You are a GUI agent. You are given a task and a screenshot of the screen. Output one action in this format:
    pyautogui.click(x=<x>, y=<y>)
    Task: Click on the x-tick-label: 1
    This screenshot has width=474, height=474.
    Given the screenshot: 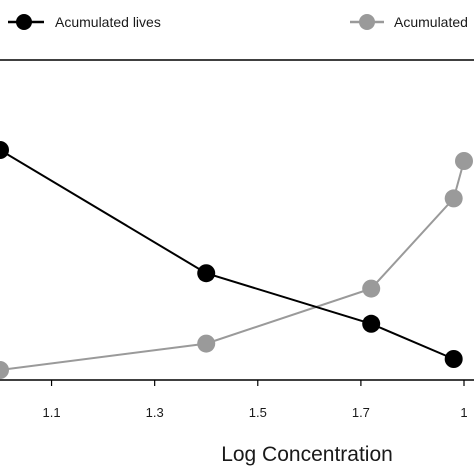 What is the action you would take?
    pyautogui.click(x=463, y=412)
    